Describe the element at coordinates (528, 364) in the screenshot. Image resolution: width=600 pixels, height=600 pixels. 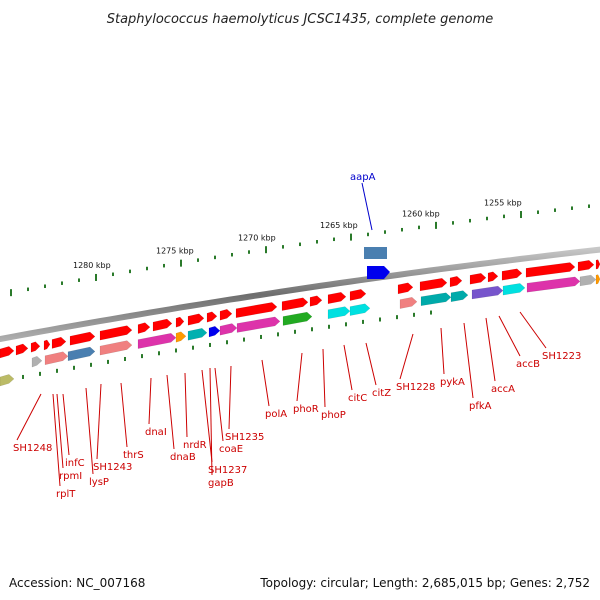
I see `gene-label: accB` at that location.